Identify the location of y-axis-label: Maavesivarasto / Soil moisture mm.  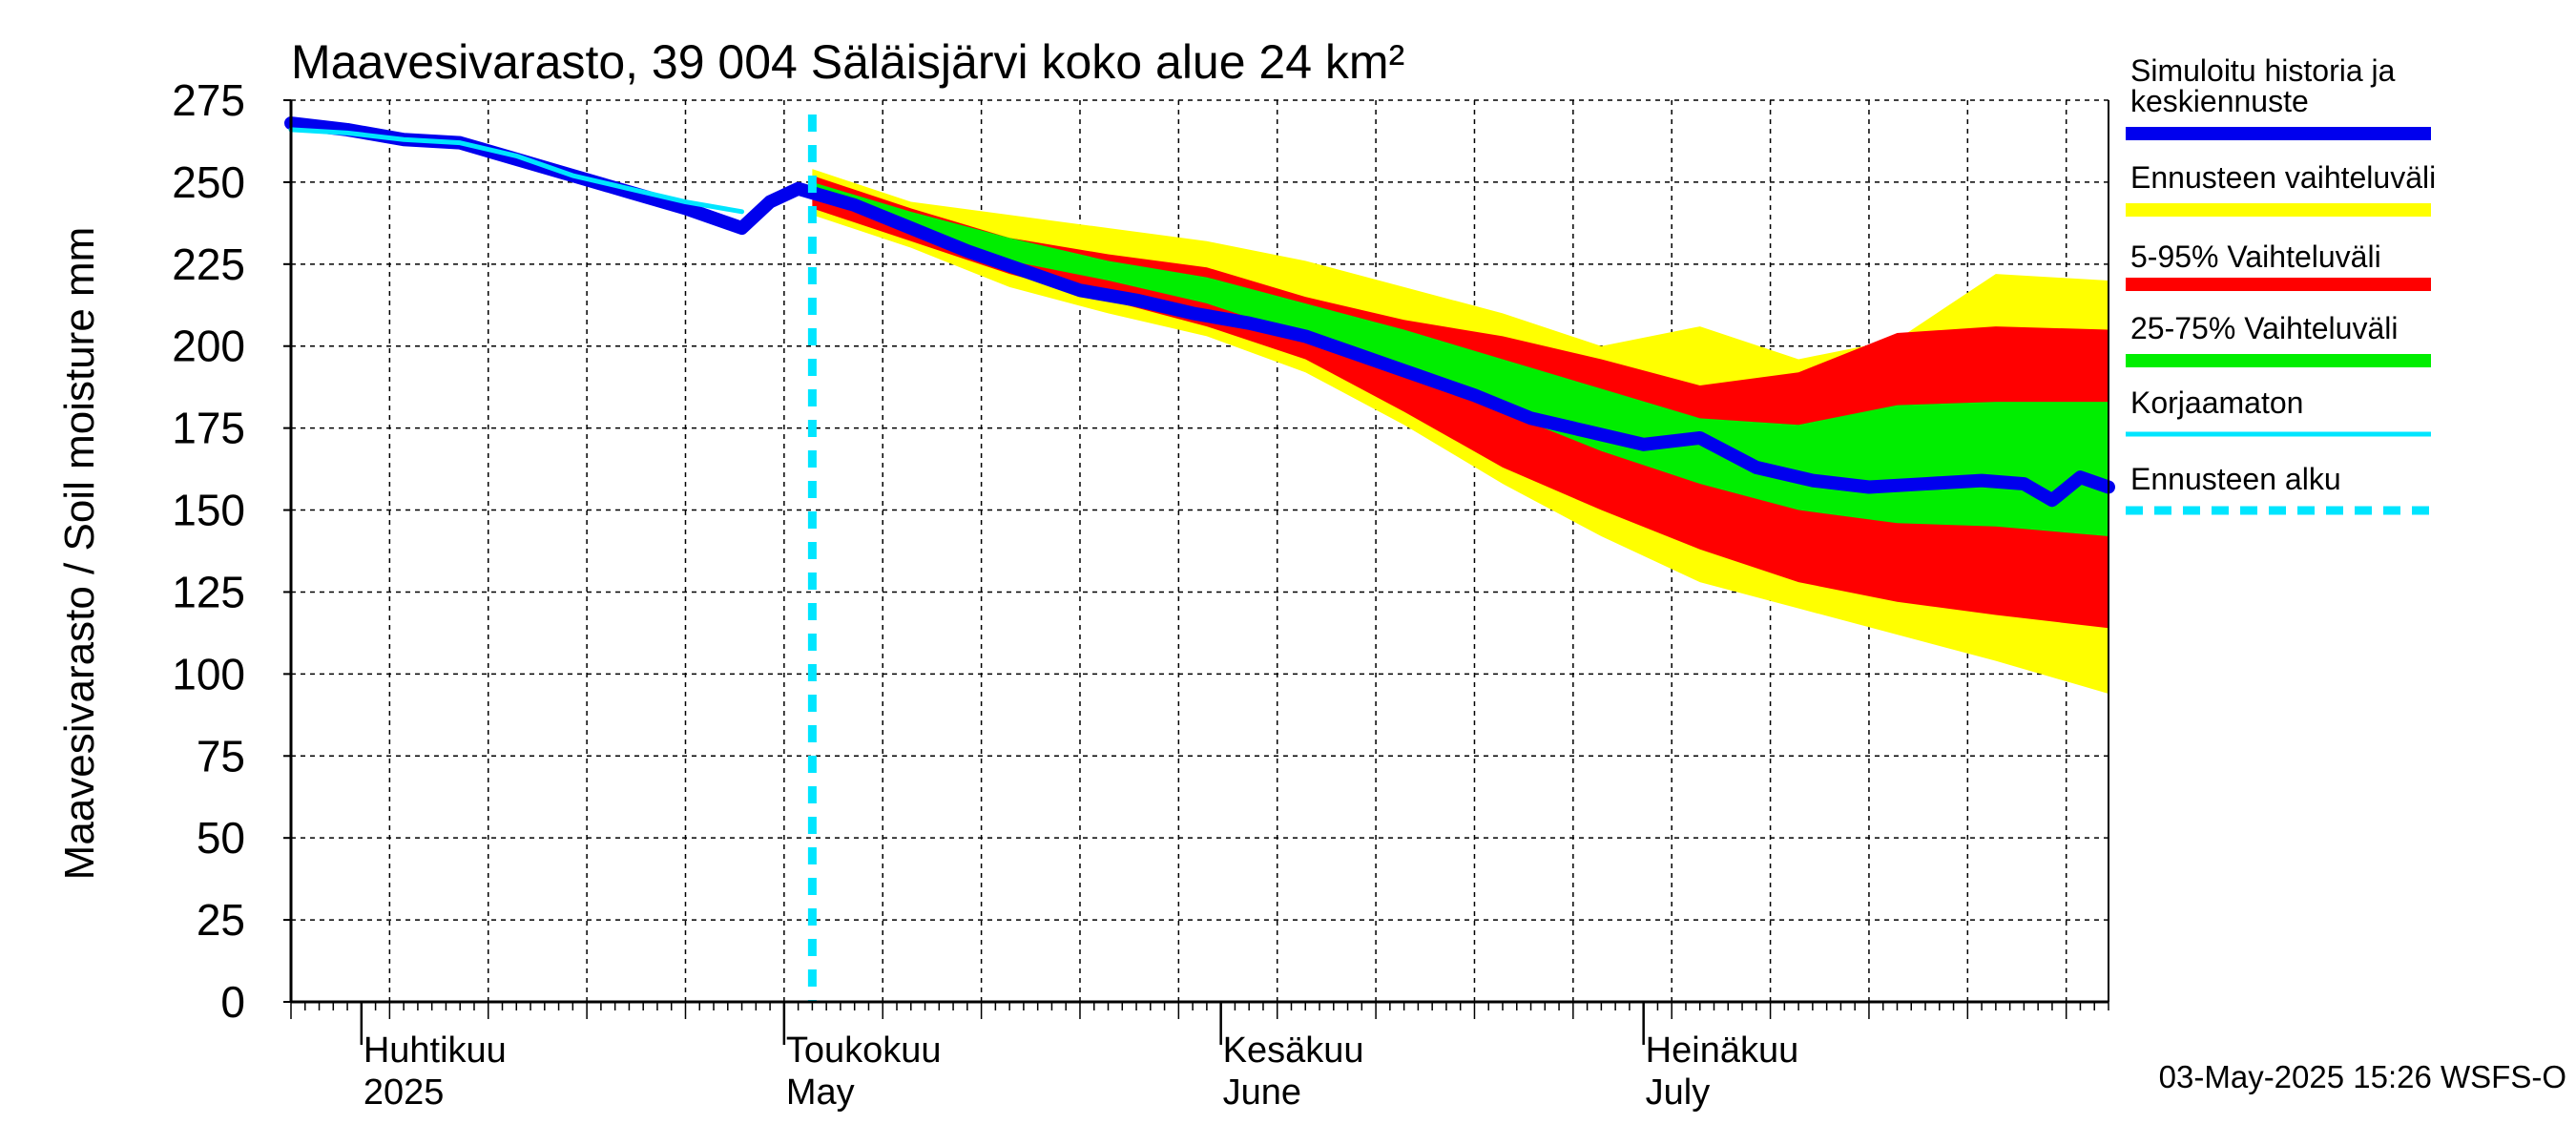
(79, 554).